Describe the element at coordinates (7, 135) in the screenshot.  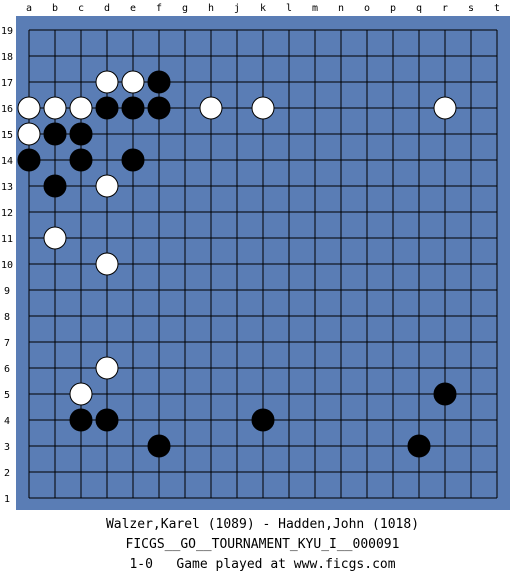
I see `row-label: 15` at that location.